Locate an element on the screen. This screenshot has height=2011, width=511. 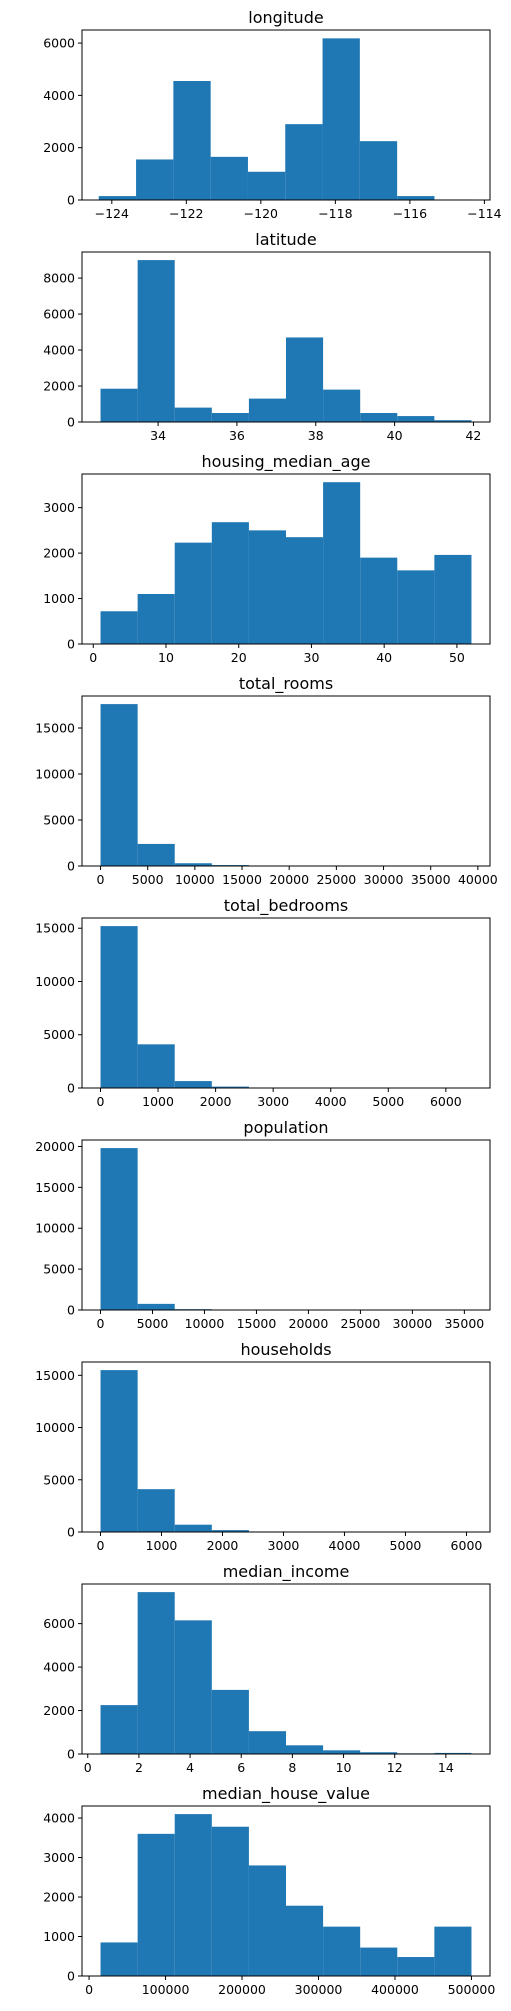
x-tick-label: 12 is located at coordinates (395, 1767).